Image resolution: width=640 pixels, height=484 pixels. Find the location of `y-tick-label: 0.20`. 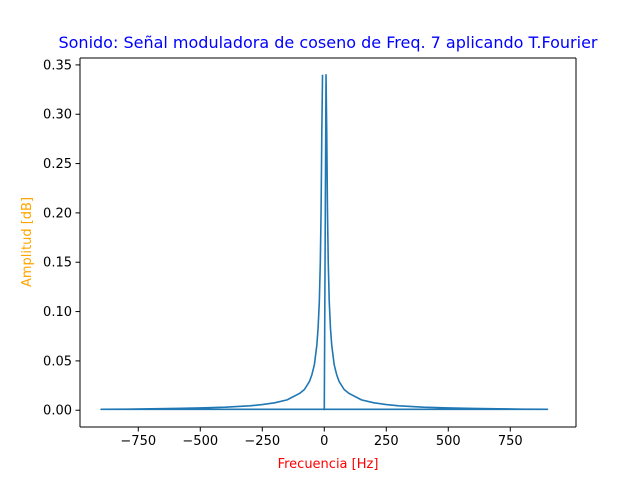

y-tick-label: 0.20 is located at coordinates (57, 213).